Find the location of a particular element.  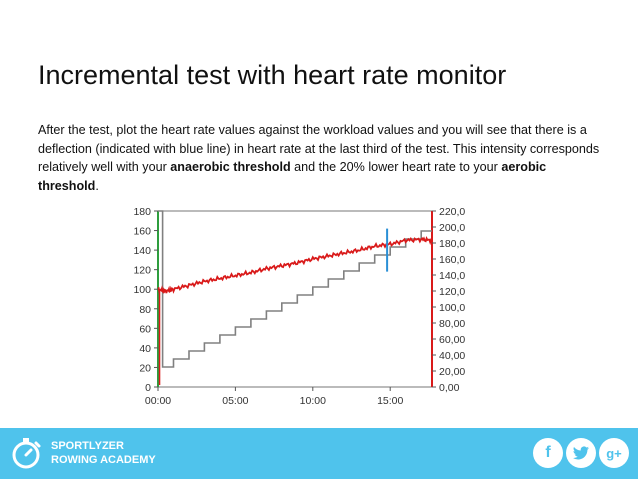

left-tick-label: 40 is located at coordinates (145, 349).